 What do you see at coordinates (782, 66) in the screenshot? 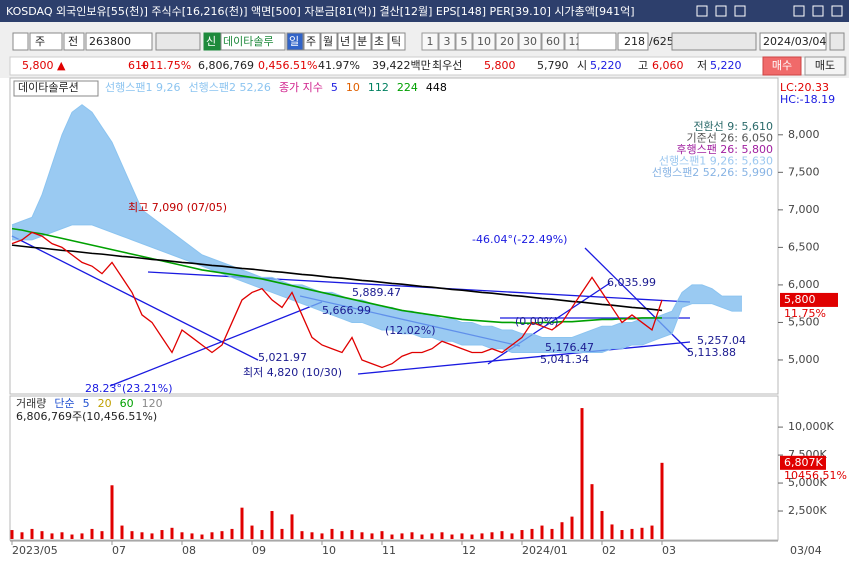
I see `buy-button` at bounding box center [782, 66].